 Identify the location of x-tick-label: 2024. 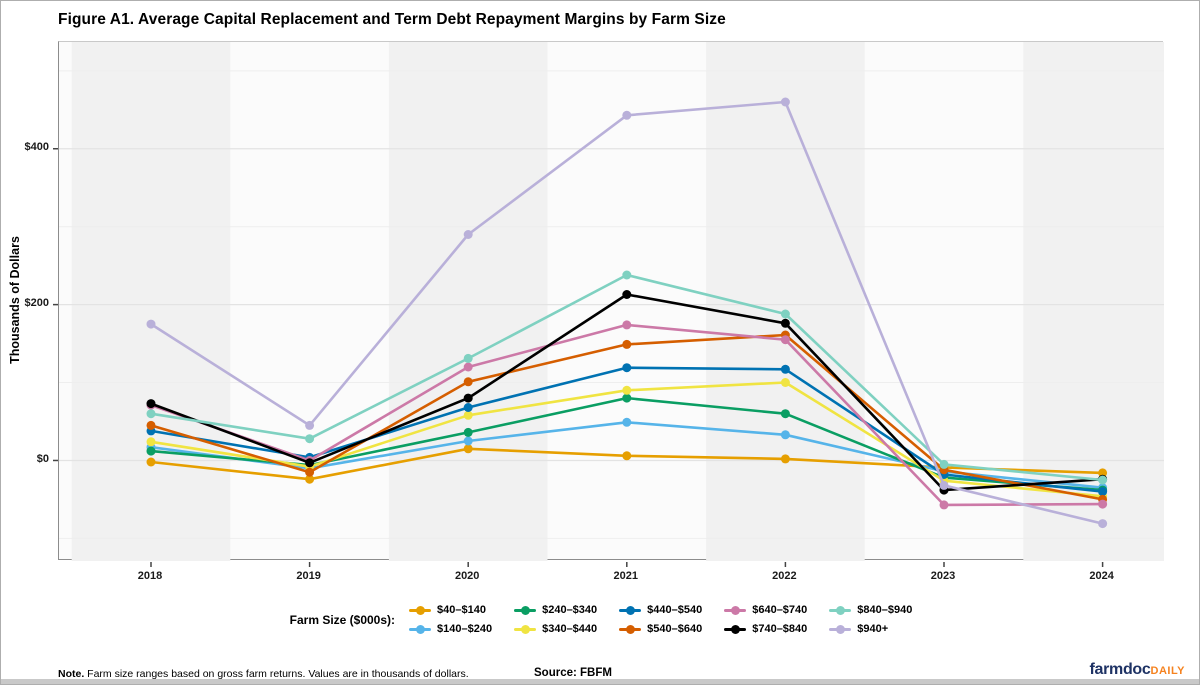
(1101, 576).